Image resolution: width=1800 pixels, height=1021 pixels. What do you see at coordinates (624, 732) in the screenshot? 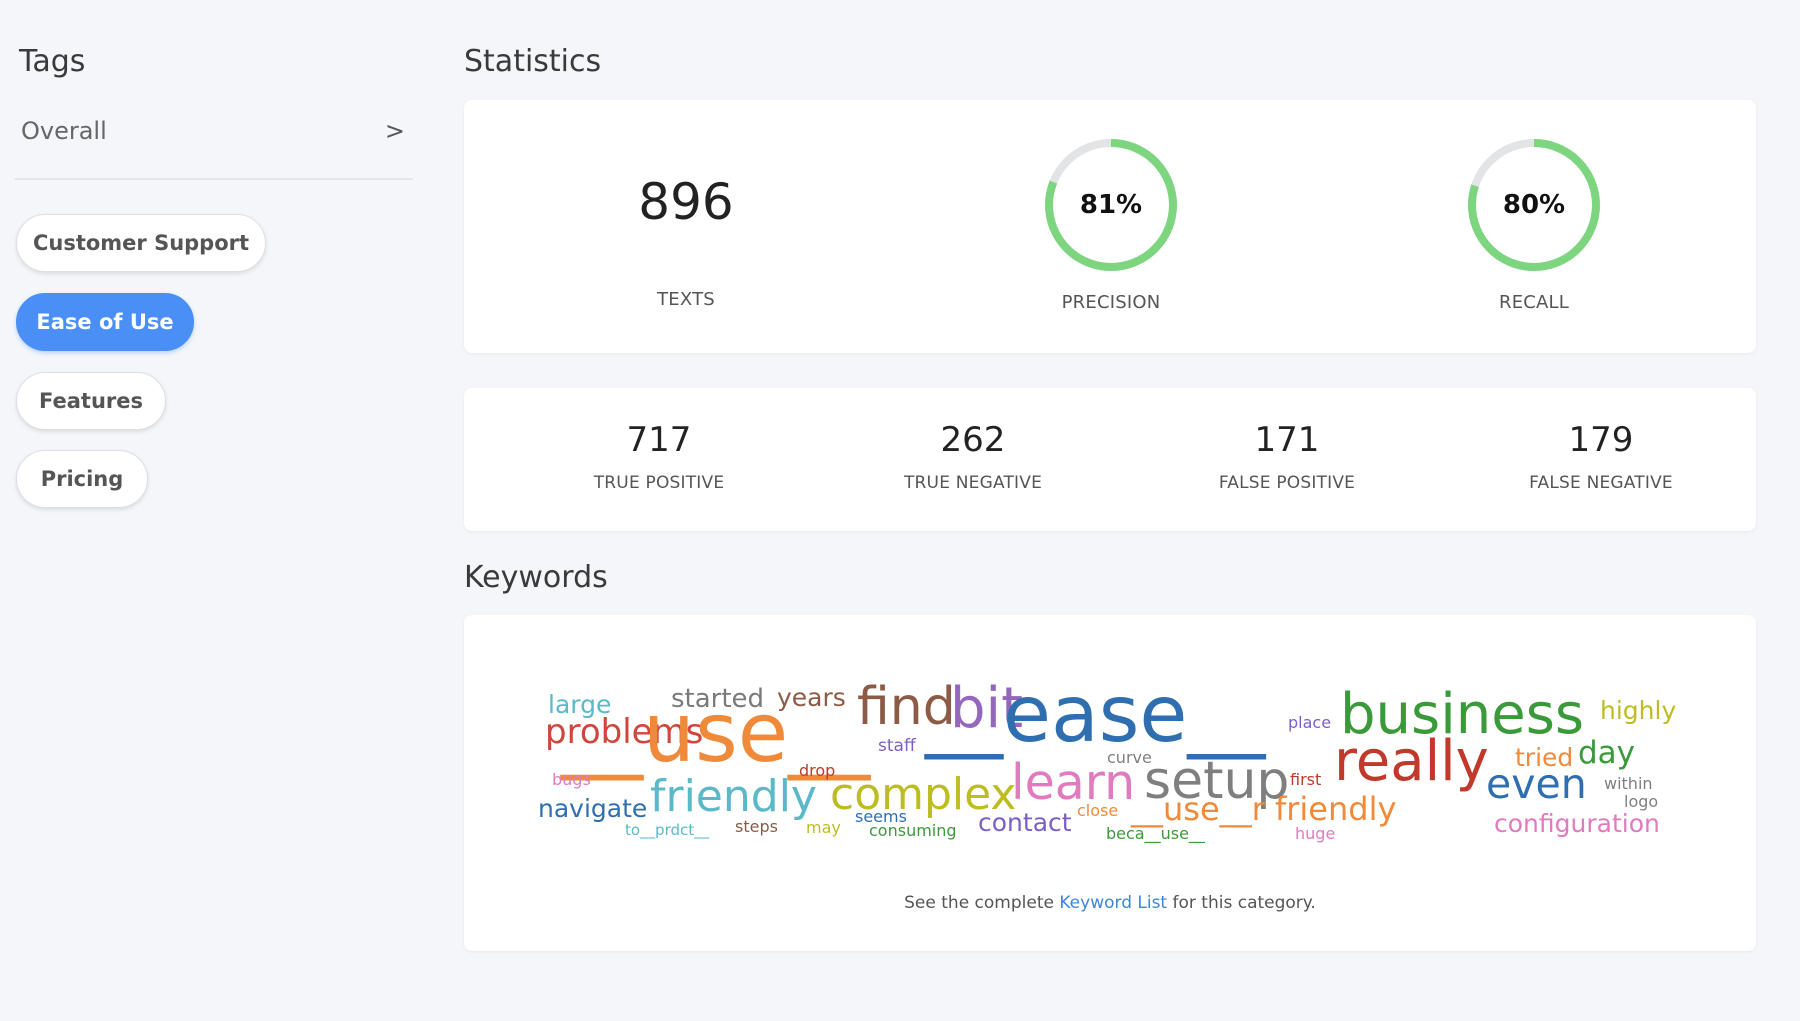
I see `keyword-problems: problems` at bounding box center [624, 732].